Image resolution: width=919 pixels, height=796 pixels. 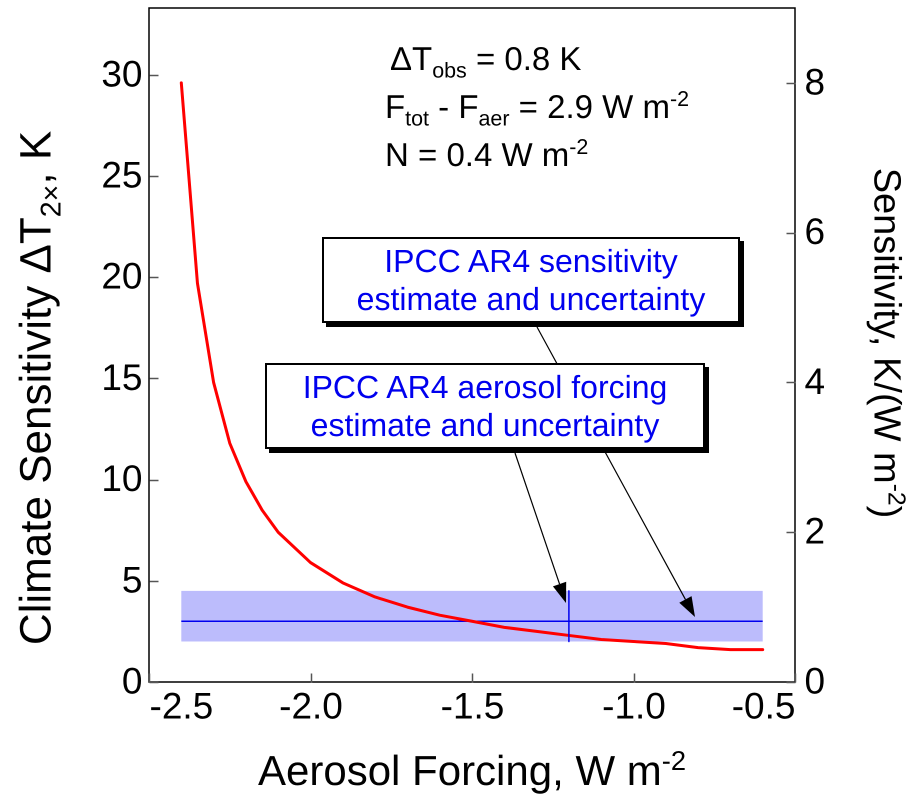 What do you see at coordinates (485, 406) in the screenshot?
I see `annotation: IPCC AR4 aerosol forcing estimate and uncertainty` at bounding box center [485, 406].